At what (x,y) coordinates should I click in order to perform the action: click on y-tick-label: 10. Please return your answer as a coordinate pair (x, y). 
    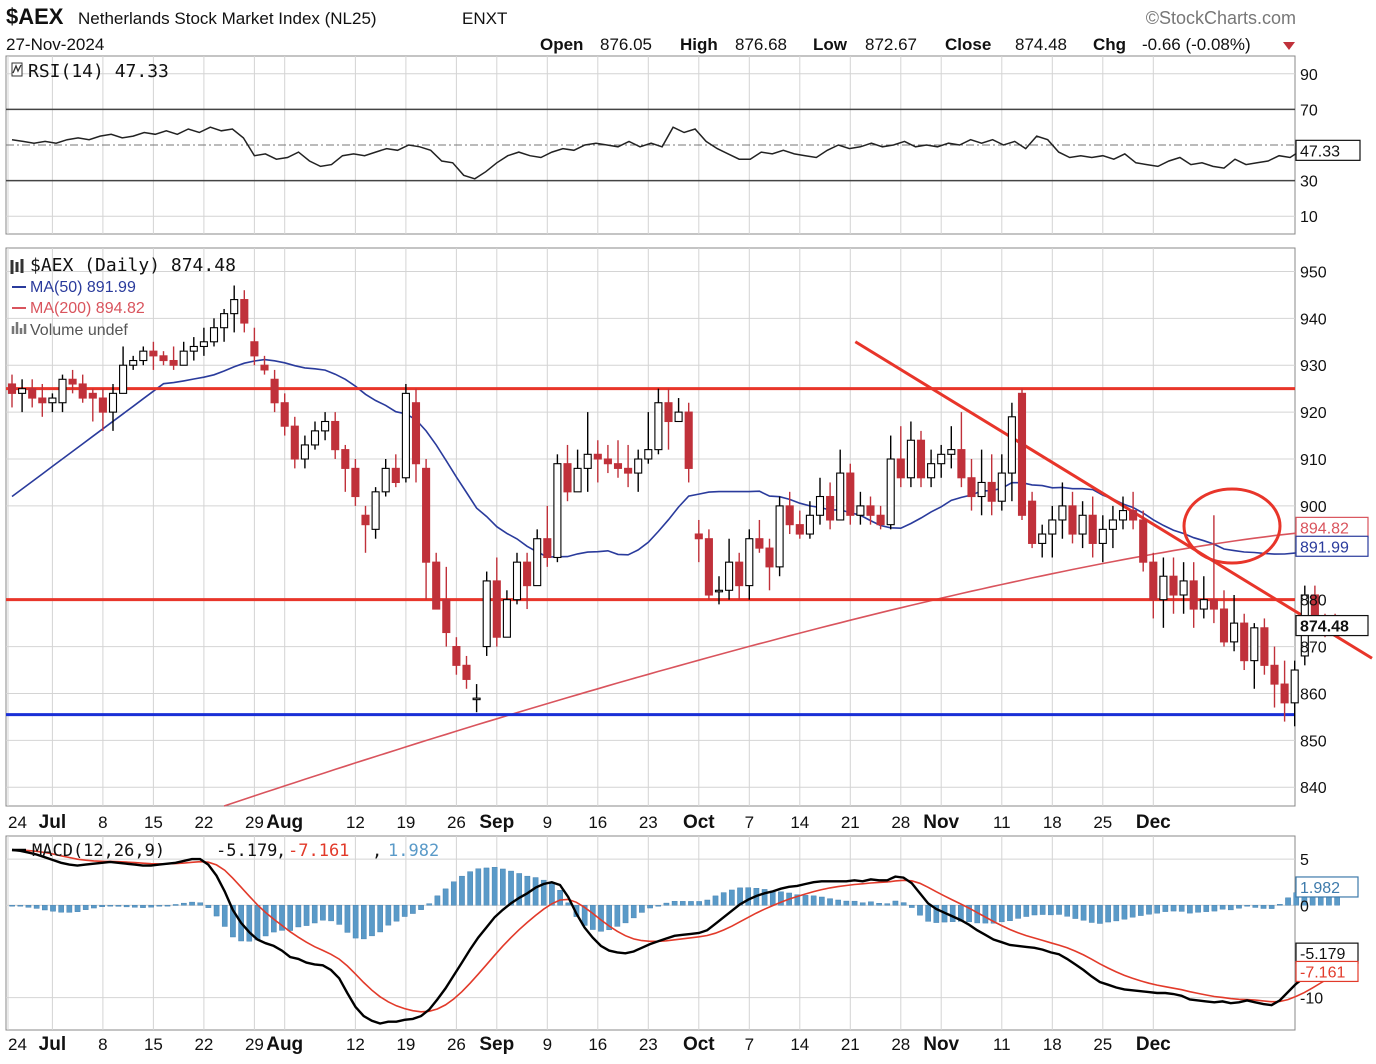
    Looking at the image, I should click on (1309, 217).